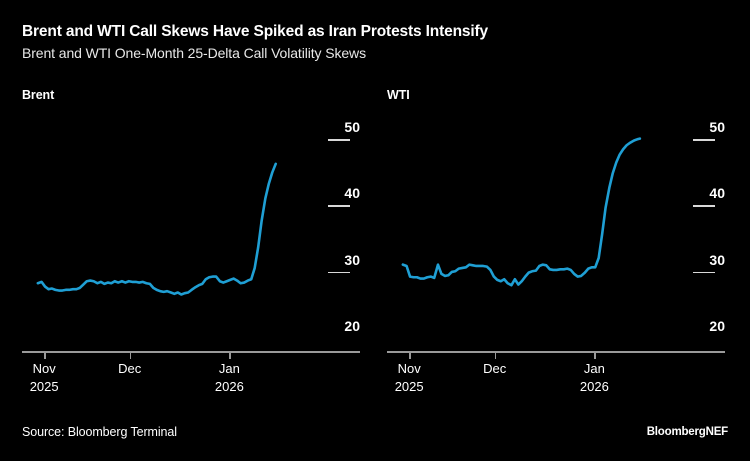 The image size is (750, 461). Describe the element at coordinates (38, 95) in the screenshot. I see `panel-title-brent: Brent` at that location.